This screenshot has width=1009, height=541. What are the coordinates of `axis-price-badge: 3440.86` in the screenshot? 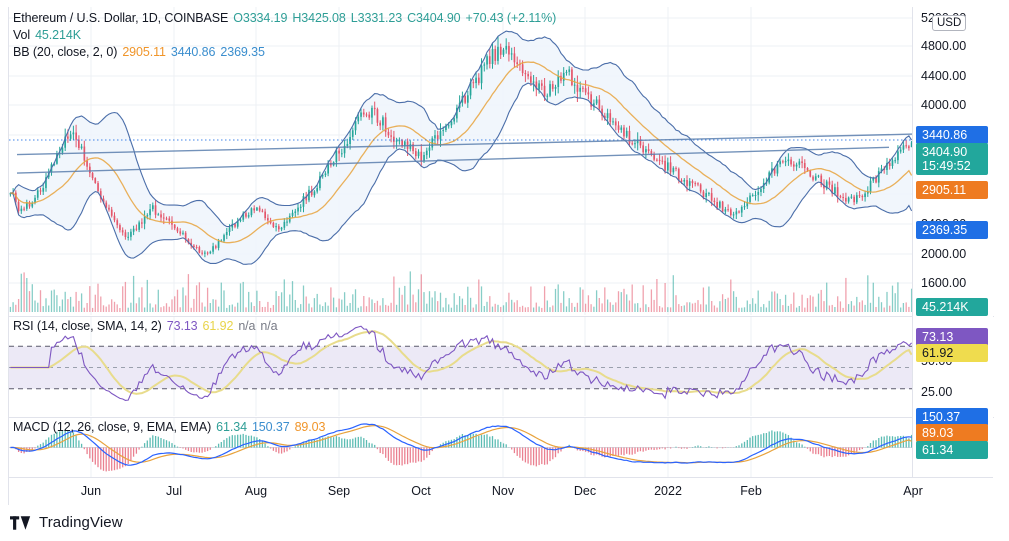 It's located at (952, 135).